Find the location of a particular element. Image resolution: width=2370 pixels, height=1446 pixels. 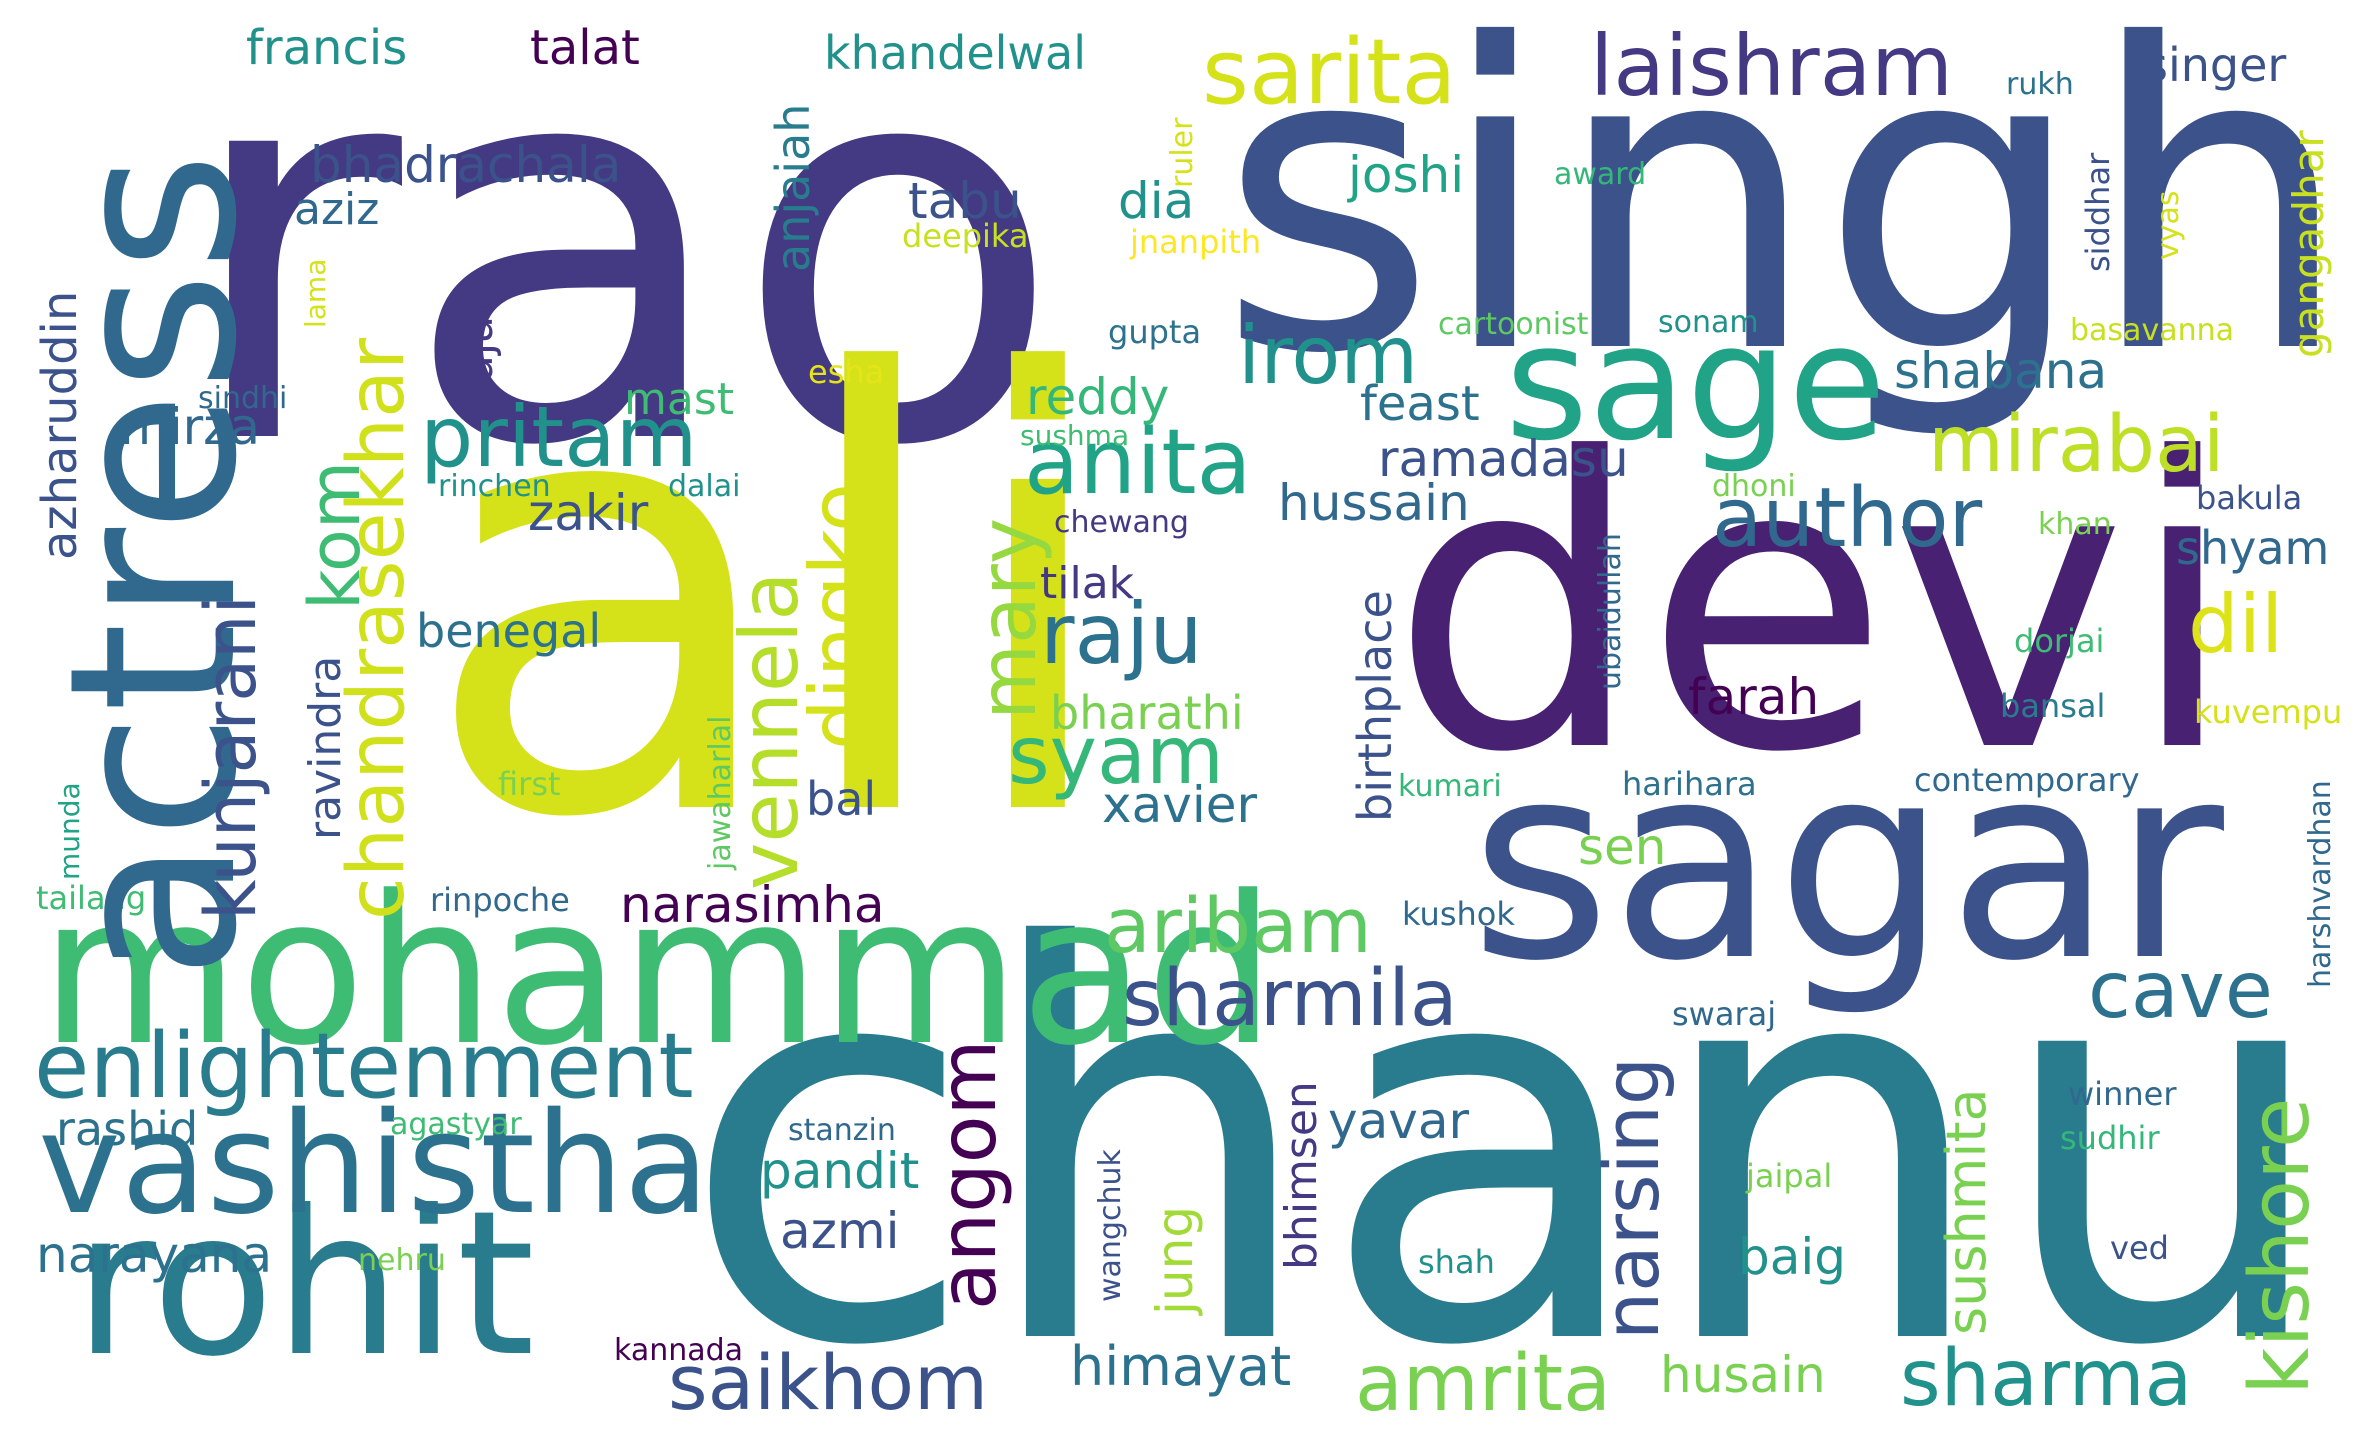

word-sudhir: sudhir is located at coordinates (2110, 1138).